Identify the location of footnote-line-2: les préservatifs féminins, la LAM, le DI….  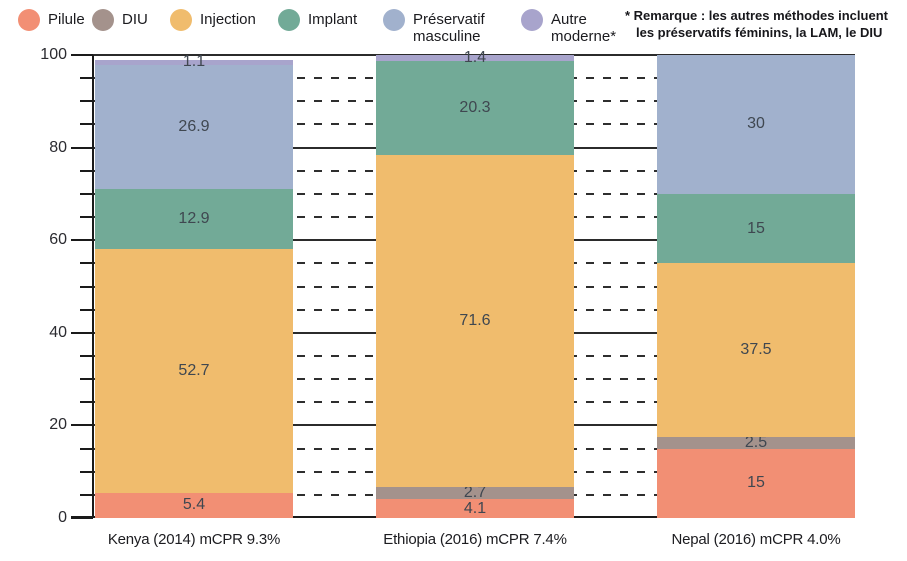
(759, 32).